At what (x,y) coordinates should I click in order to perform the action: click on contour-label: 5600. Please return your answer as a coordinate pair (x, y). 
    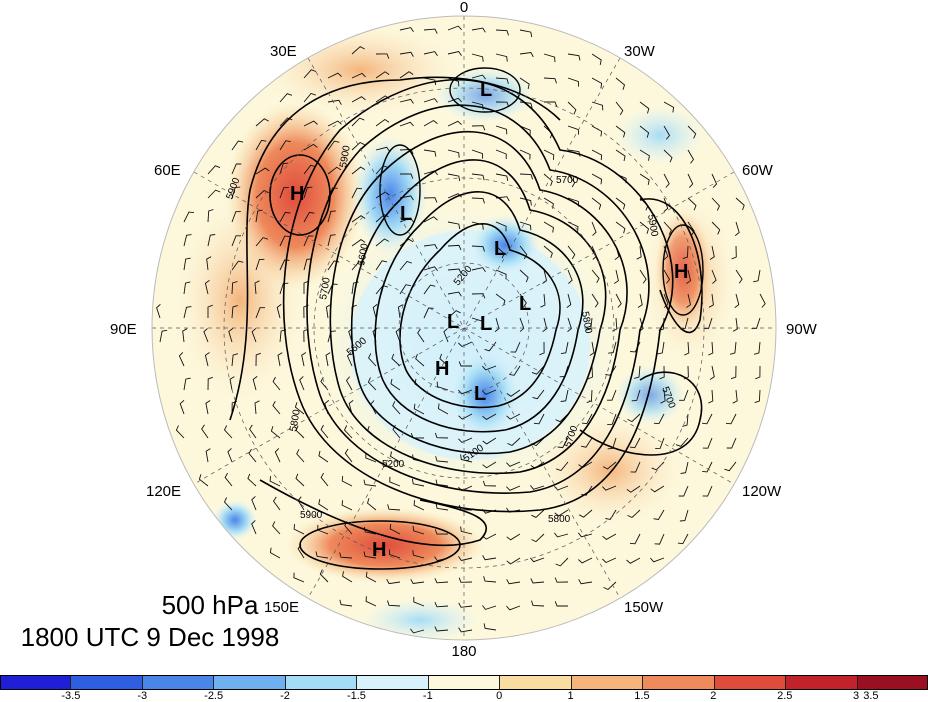
    Looking at the image, I should click on (363, 254).